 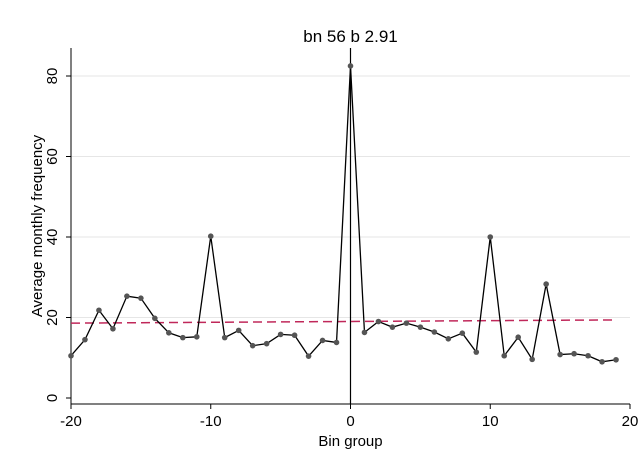 I want to click on x-tick-label-10: 10, so click(x=490, y=421).